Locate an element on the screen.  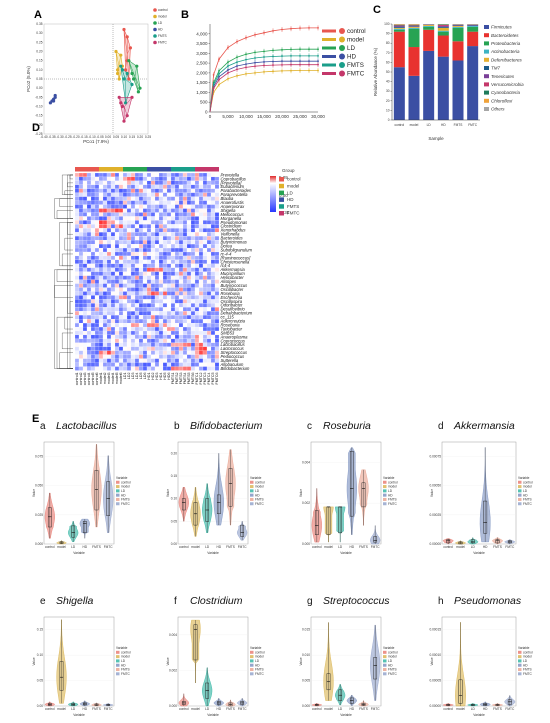
violin-xtick-label: control is located at coordinates (50, 547).